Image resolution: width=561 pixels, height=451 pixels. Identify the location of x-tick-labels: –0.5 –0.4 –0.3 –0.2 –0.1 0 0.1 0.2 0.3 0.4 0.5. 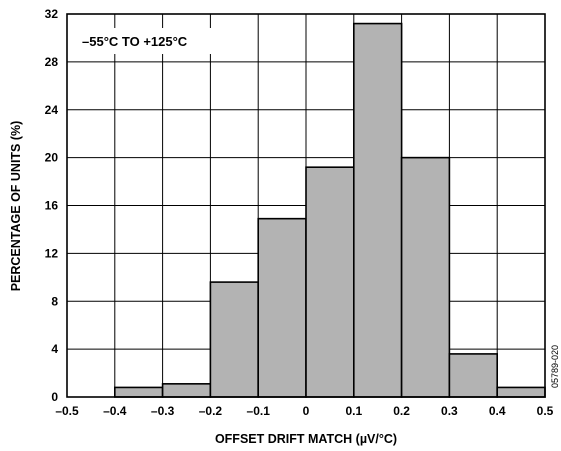
(304, 411).